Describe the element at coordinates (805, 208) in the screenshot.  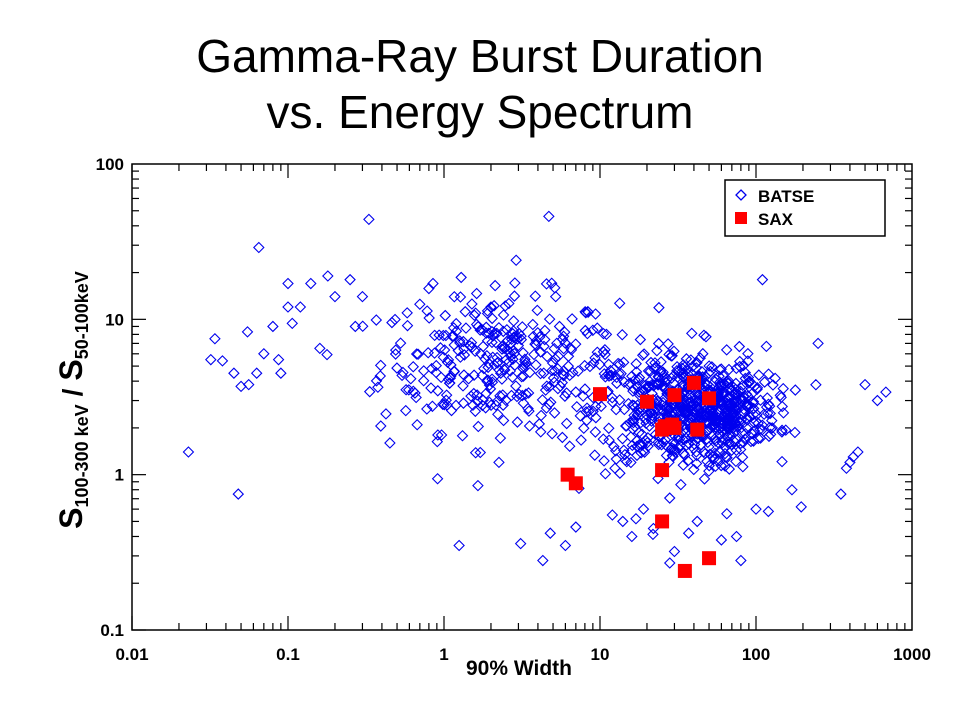
I see `legend-box` at that location.